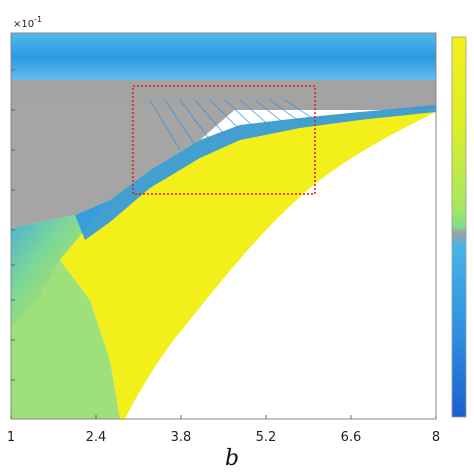 This screenshot has width=474, height=474. I want to click on annotation-box, so click(224, 140).